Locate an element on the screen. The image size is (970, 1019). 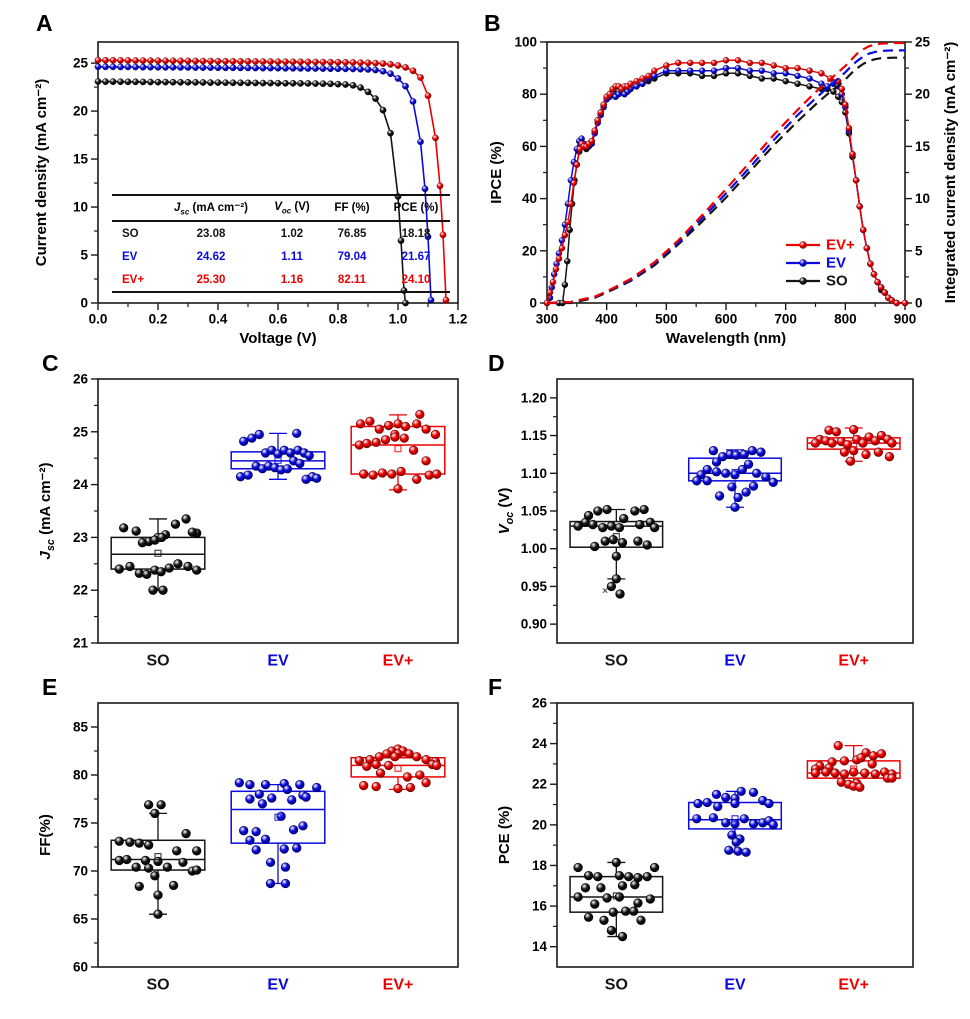
panel-a-label: A is located at coordinates (44, 23).